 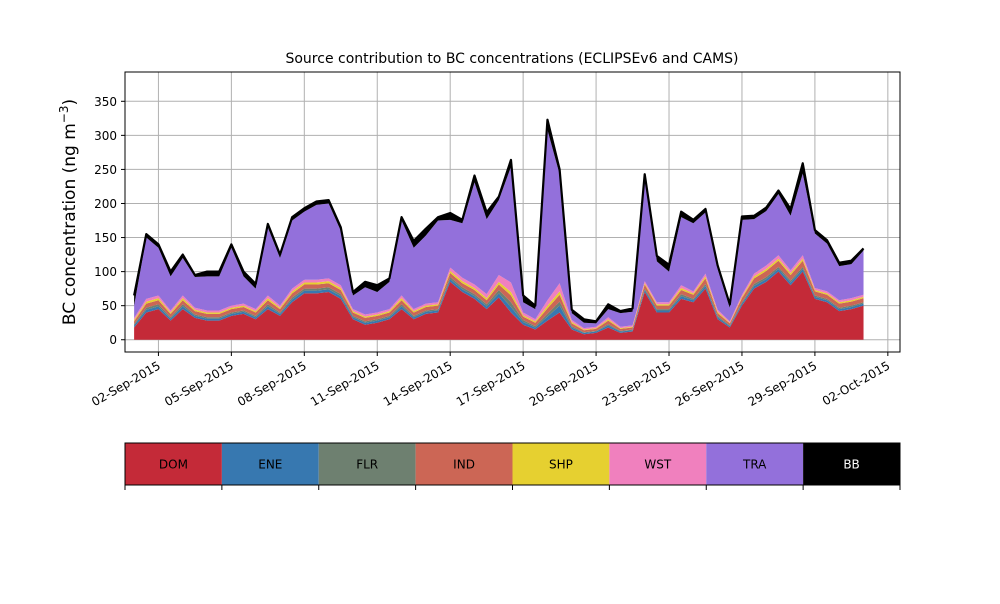 I want to click on x-tick-label: 11-Sep-2015, so click(x=345, y=383).